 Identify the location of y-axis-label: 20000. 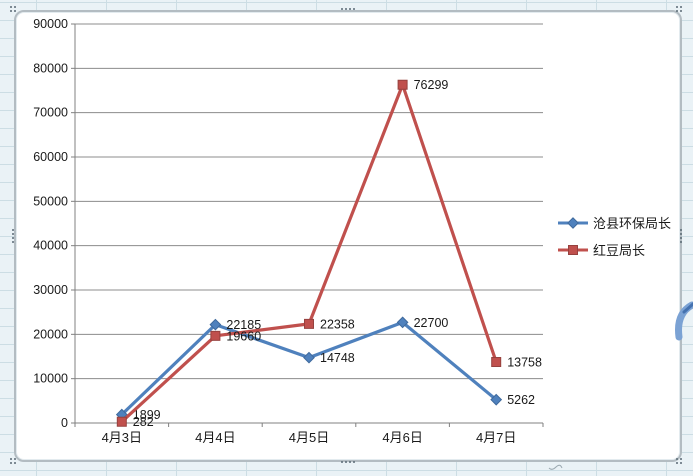
(50, 334).